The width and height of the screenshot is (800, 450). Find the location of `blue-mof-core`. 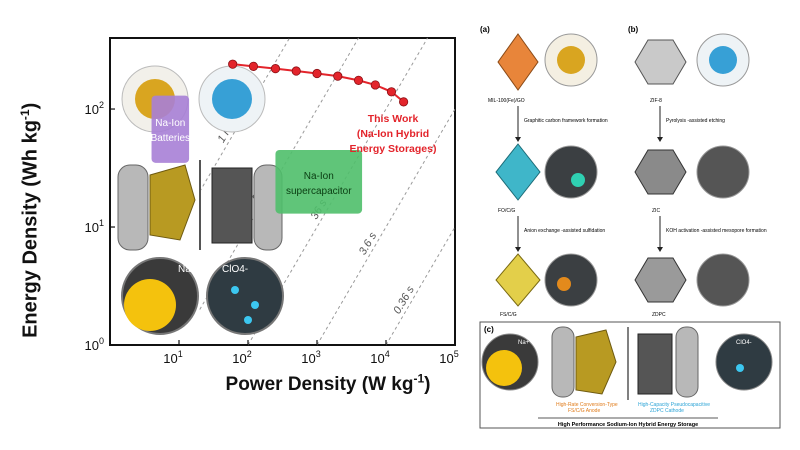

blue-mof-core is located at coordinates (232, 99).